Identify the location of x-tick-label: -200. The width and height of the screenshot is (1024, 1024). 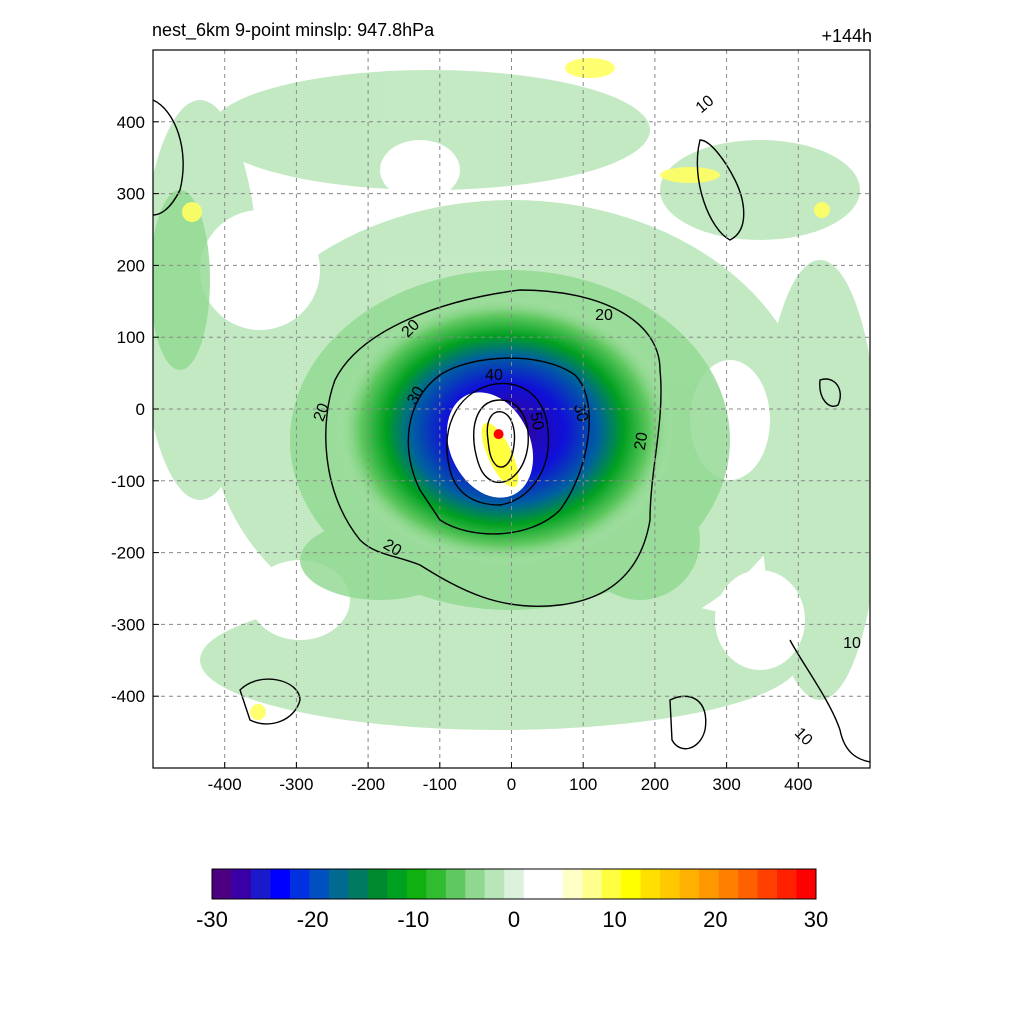
(368, 784).